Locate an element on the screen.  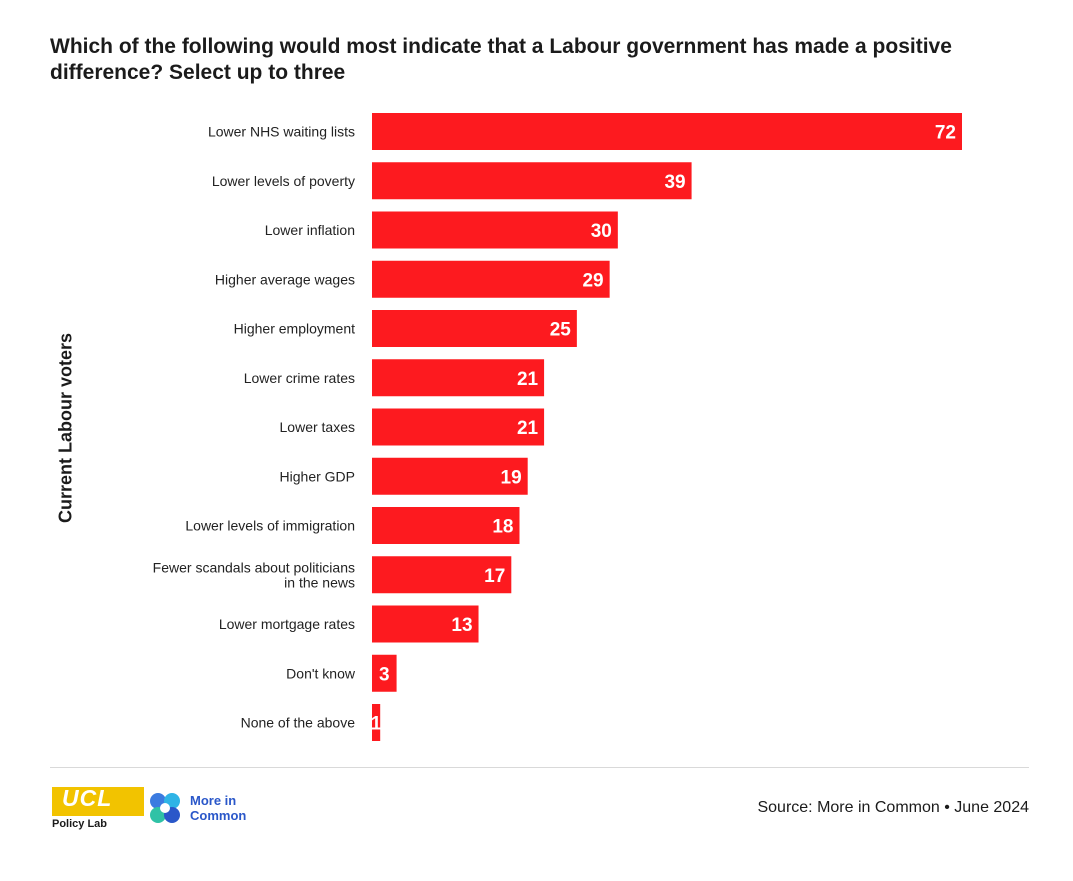
more-in-common-logo-text: More in Common is located at coordinates (230, 808).